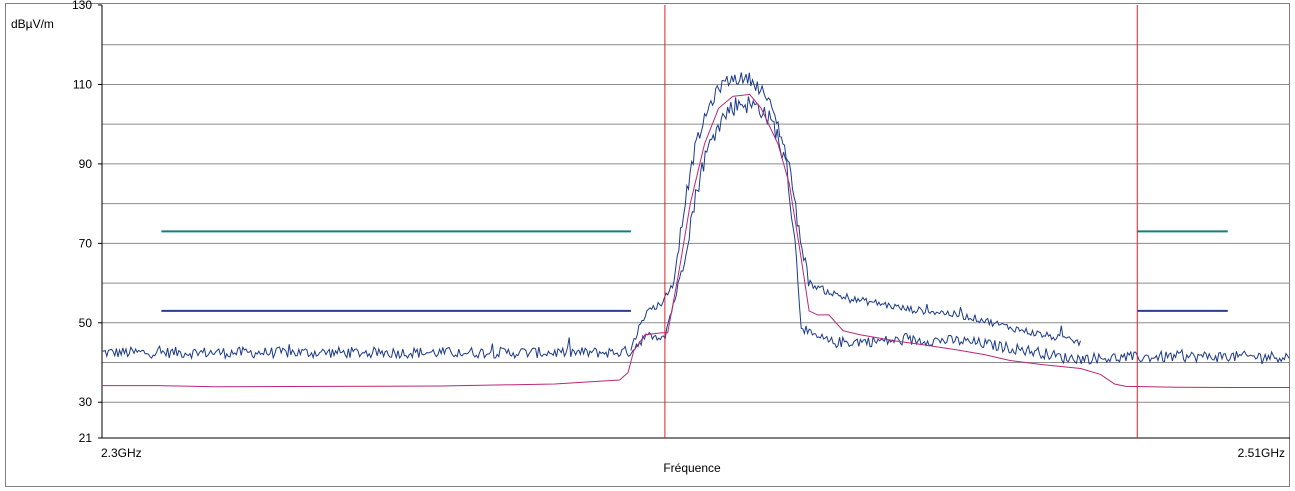 The height and width of the screenshot is (491, 1295). What do you see at coordinates (692, 468) in the screenshot?
I see `x-axis-label: Fréquence` at bounding box center [692, 468].